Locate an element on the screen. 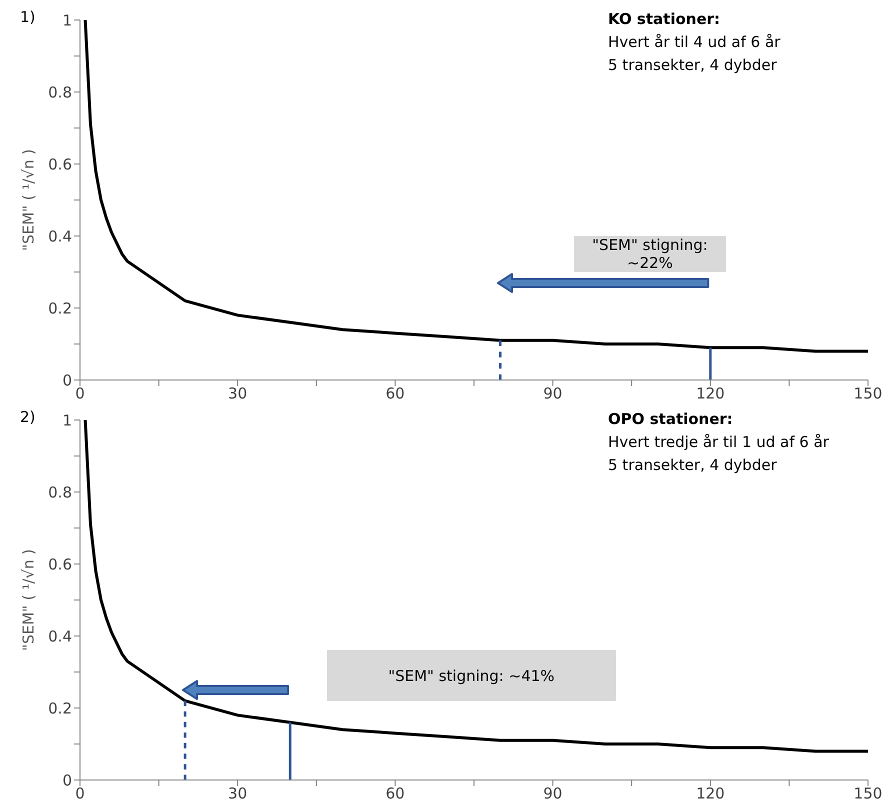 Image resolution: width=896 pixels, height=811 pixels. text-box: "SEM" stigning: ~41% is located at coordinates (471, 675).